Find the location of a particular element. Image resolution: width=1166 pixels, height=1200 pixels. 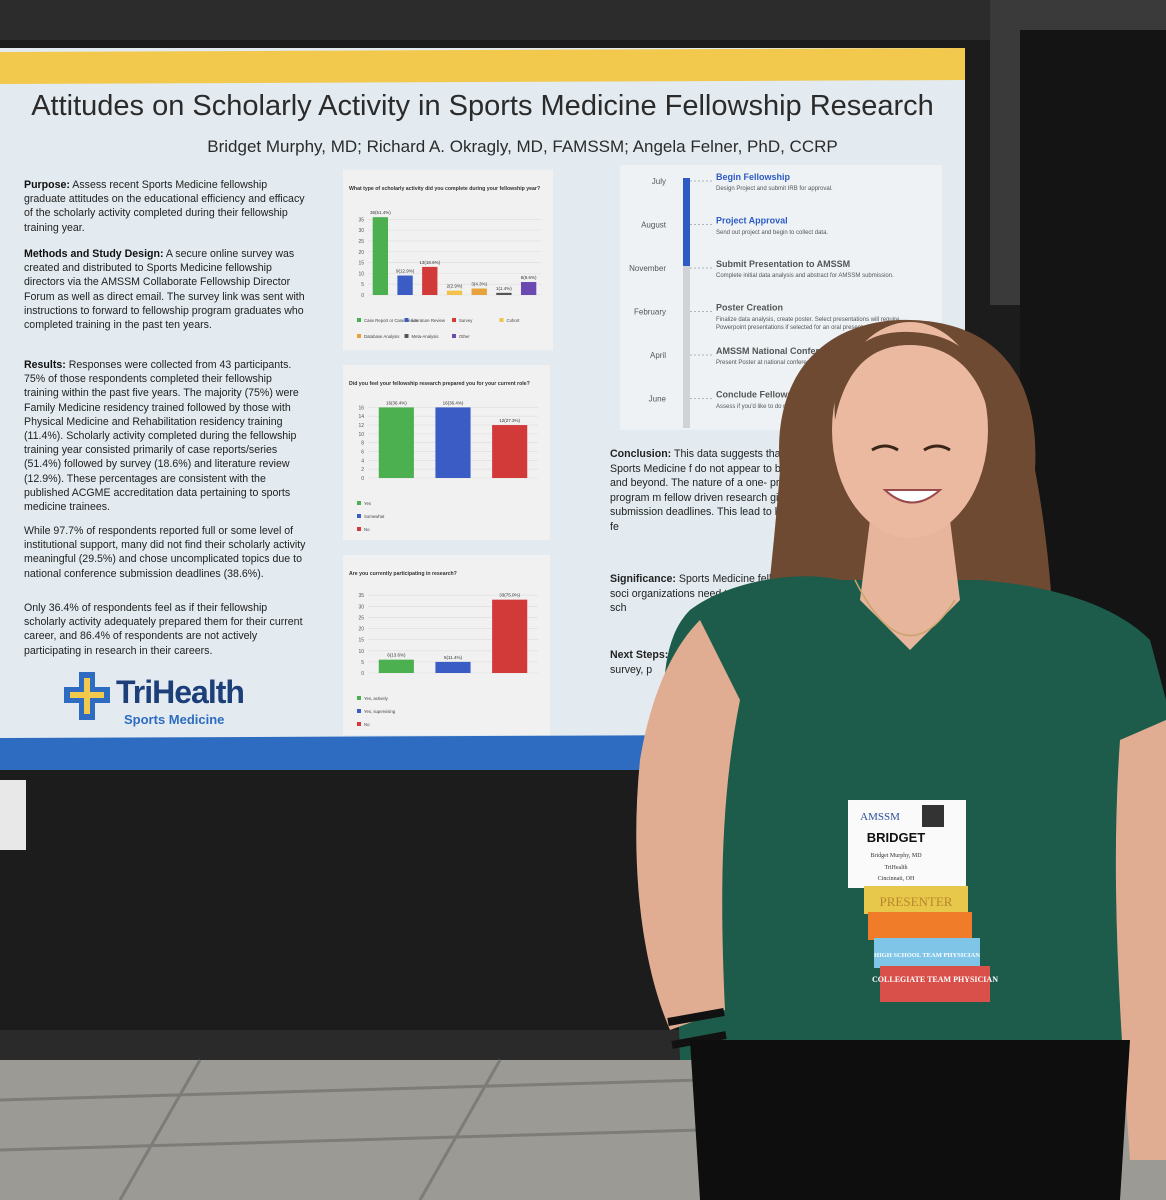

value-label: 6(8.6%) is located at coordinates (529, 277).